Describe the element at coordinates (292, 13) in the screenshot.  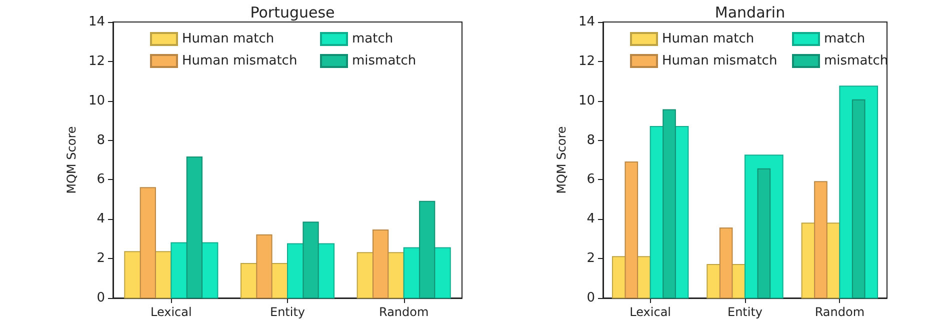
I see `chart-title: Portuguese` at that location.